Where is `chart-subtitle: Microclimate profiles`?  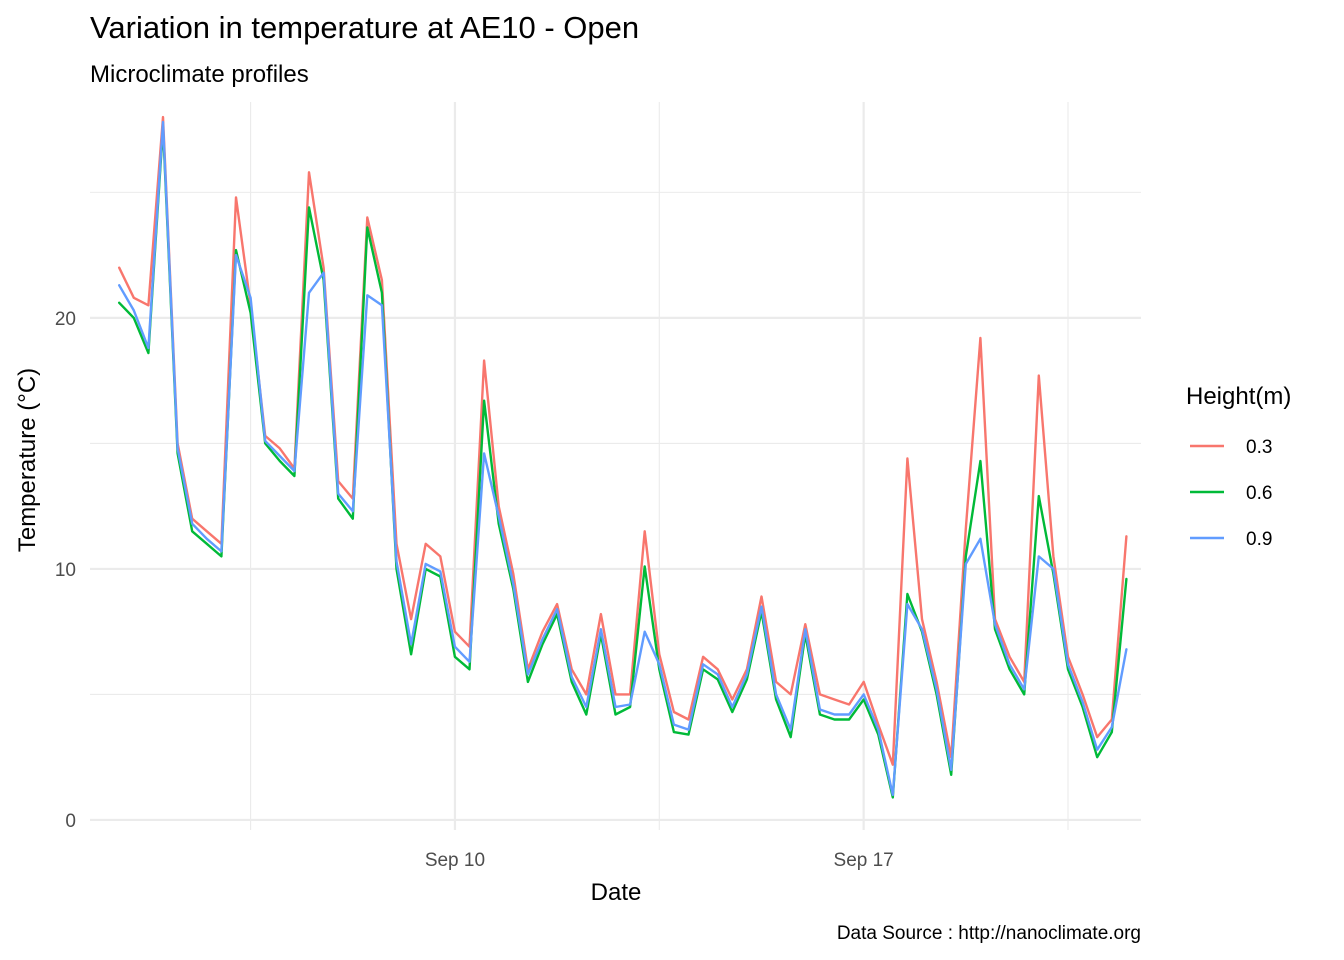 chart-subtitle: Microclimate profiles is located at coordinates (199, 74).